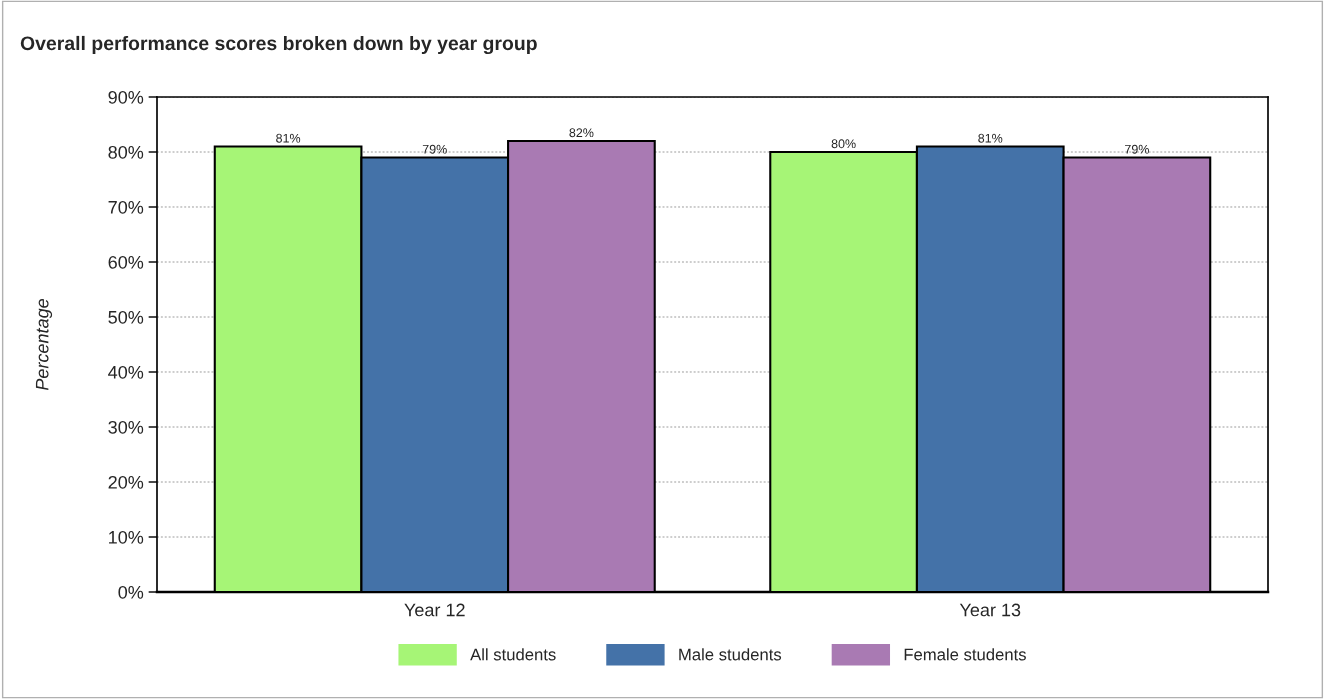 The image size is (1325, 699). I want to click on legend-label: All students, so click(513, 654).